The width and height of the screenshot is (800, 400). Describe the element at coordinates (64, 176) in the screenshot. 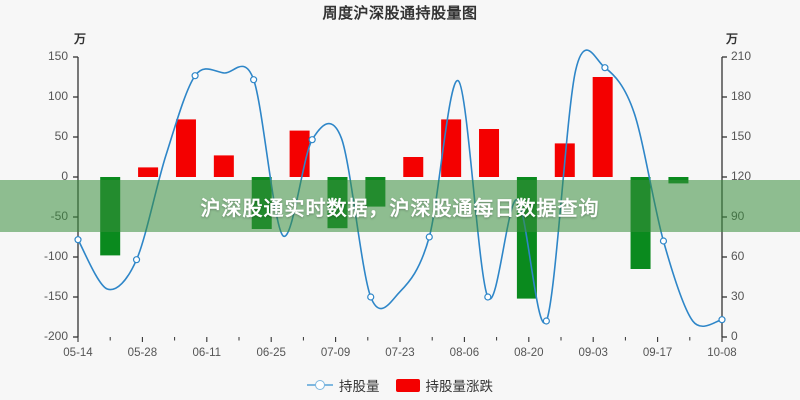

I see `left-tick-label: 0` at that location.